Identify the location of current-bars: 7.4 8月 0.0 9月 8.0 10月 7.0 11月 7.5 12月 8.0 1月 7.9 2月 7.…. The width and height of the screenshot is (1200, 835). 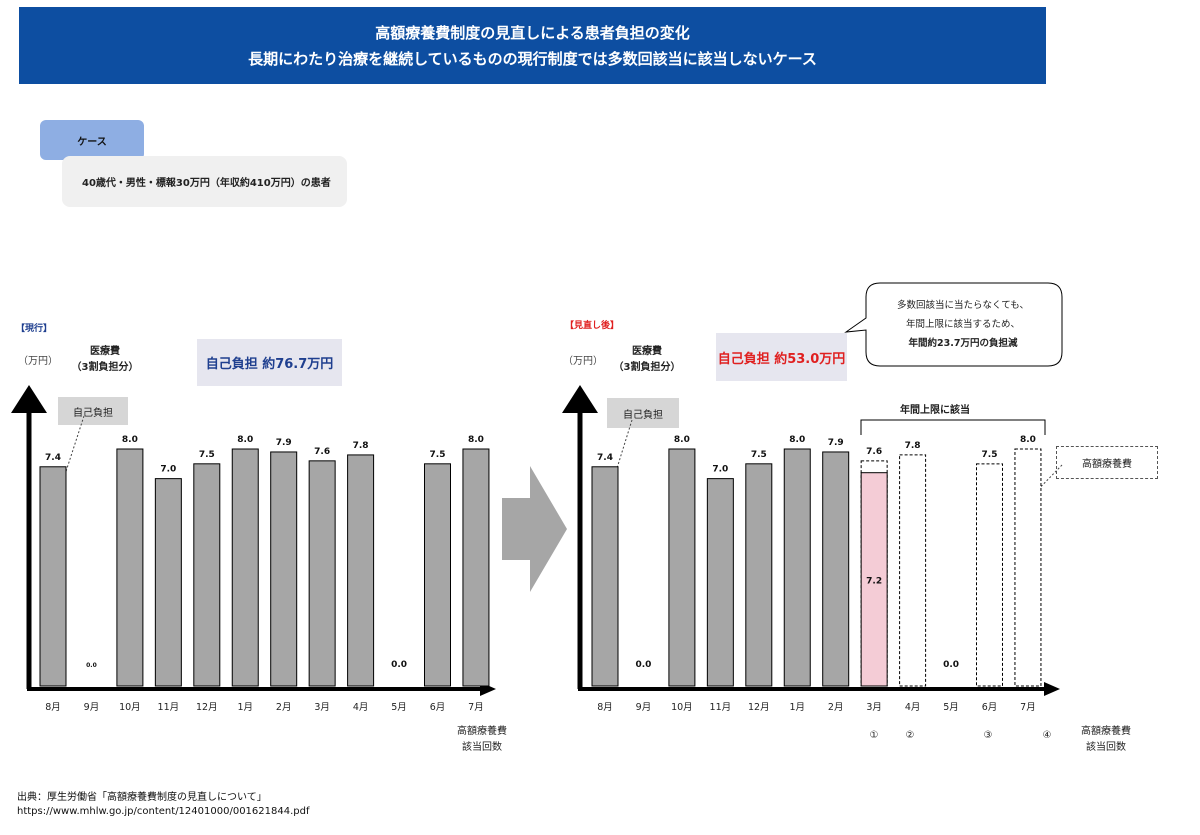
(264, 574).